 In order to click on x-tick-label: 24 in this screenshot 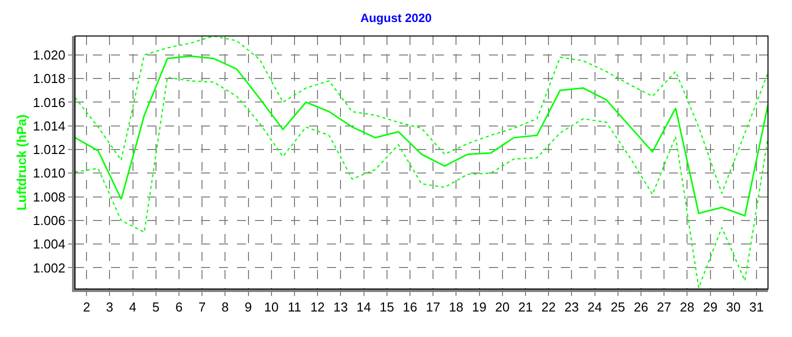, I will do `click(595, 307)`.